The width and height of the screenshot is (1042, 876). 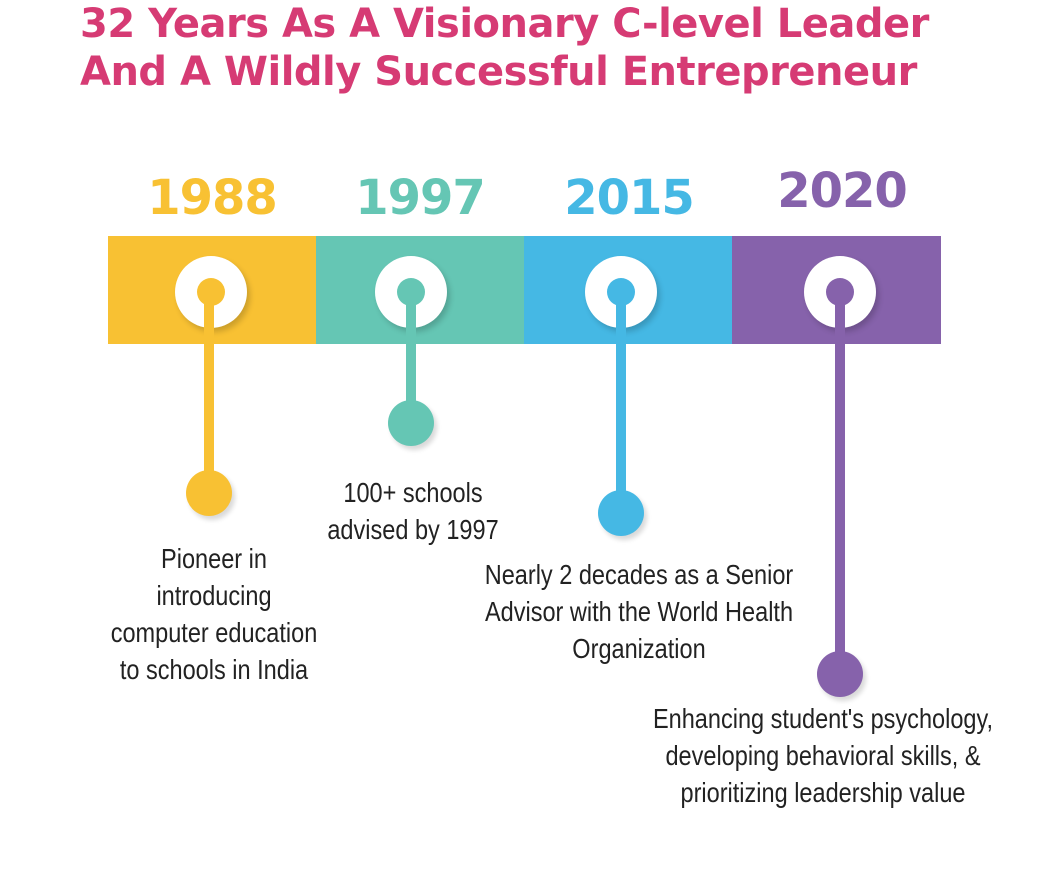 I want to click on caption-line: computer education, so click(x=214, y=632).